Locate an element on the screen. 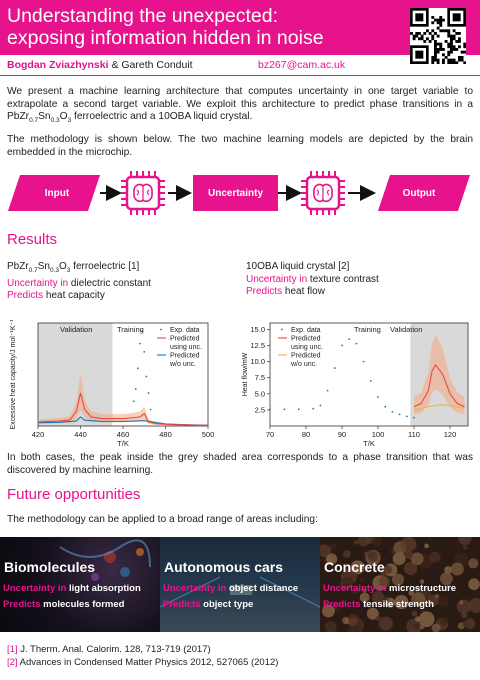 The width and height of the screenshot is (480, 680). card-predicts: Predicts molecules formed is located at coordinates (64, 604).